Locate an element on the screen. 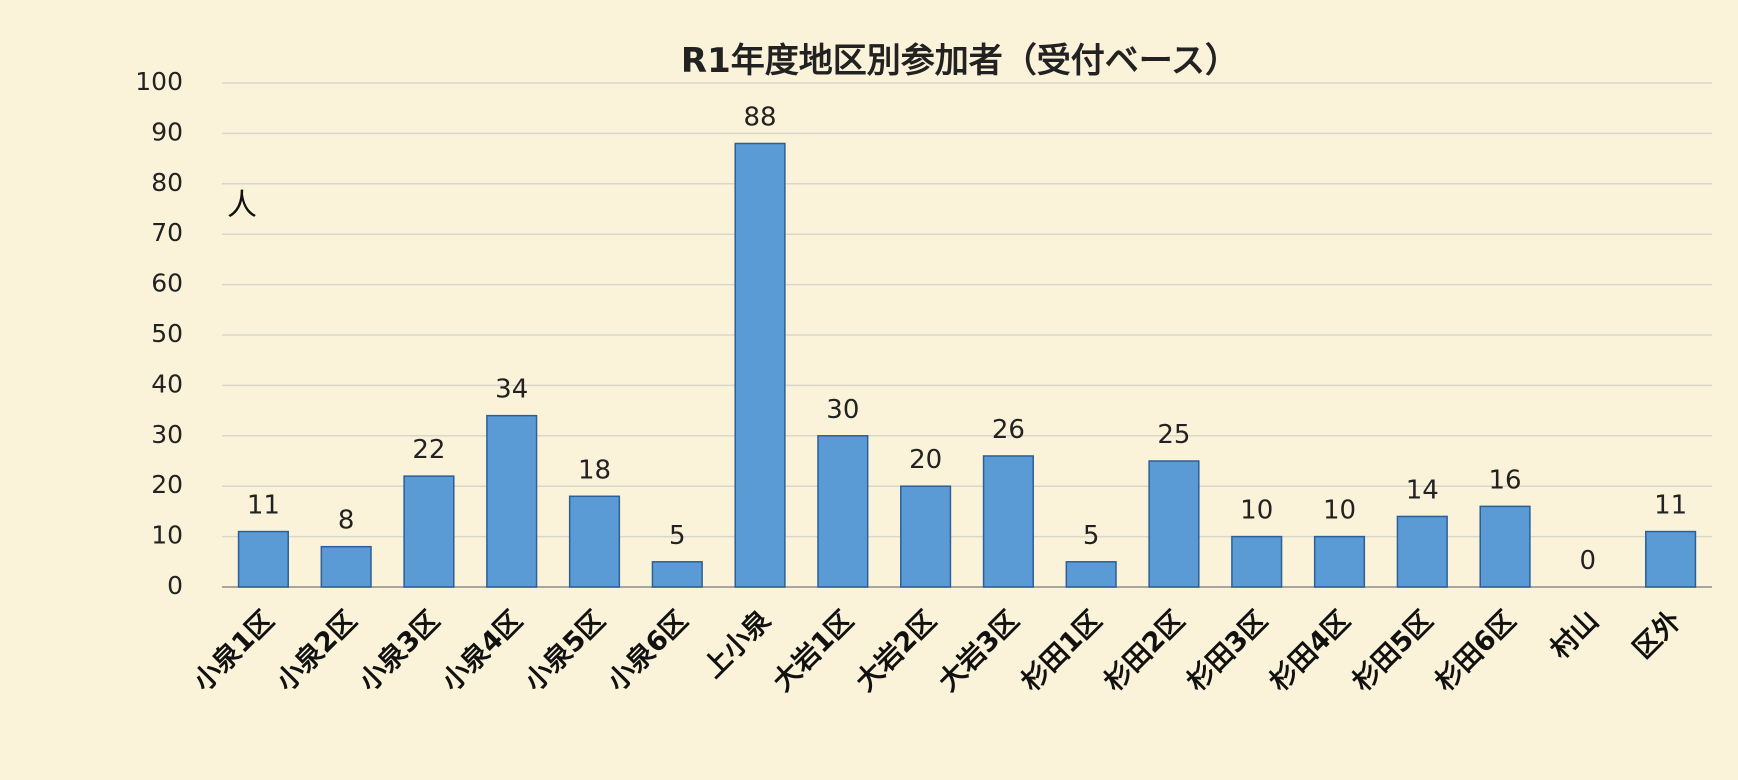 The width and height of the screenshot is (1738, 780). y-tick-label: 0 is located at coordinates (175, 585).